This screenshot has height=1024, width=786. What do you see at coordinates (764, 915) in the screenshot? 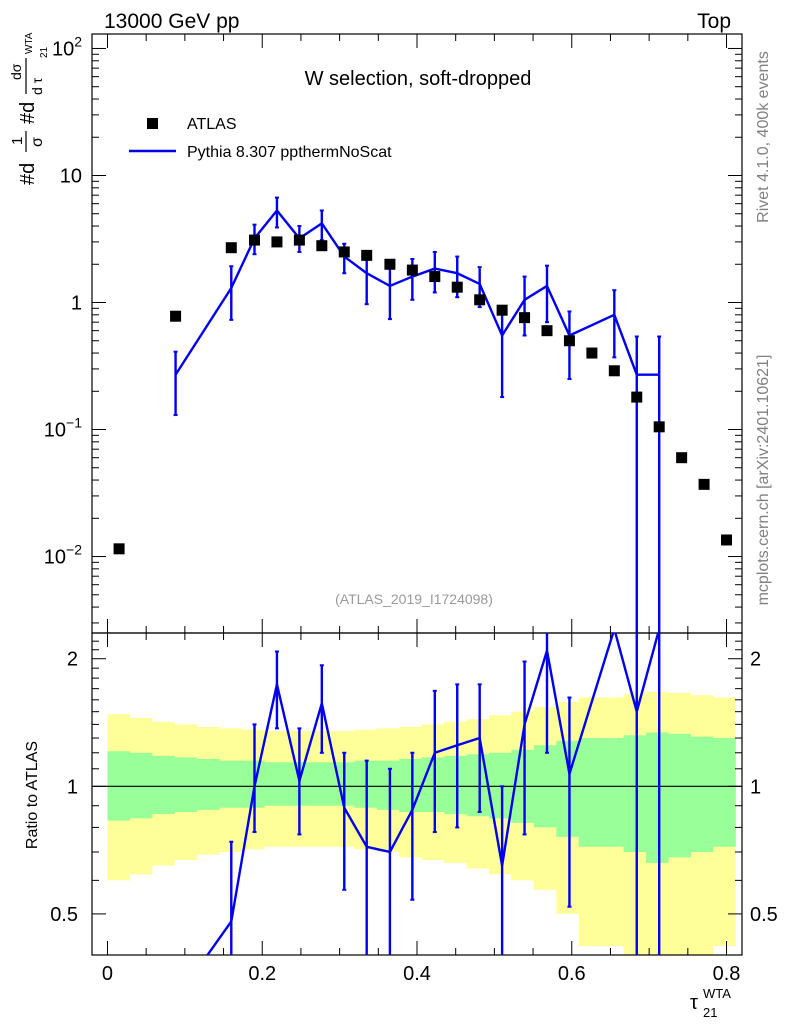
I see `y-tick-label-ratio-right: 0.5` at bounding box center [764, 915].